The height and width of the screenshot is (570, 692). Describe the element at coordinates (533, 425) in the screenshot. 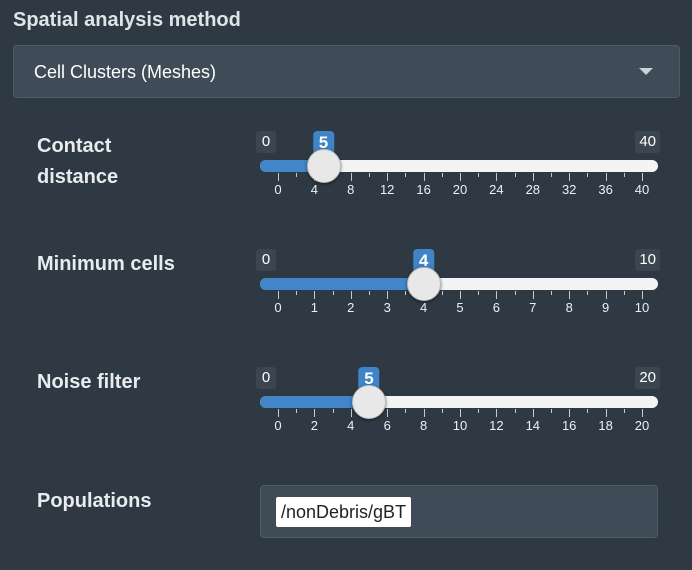

I see `tick-label: 14` at that location.